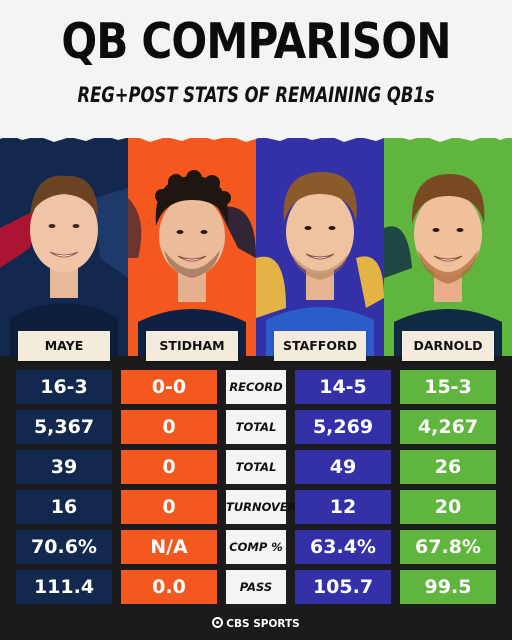 The image size is (512, 640). I want to click on stat-maye-turnovers: 16, so click(64, 507).